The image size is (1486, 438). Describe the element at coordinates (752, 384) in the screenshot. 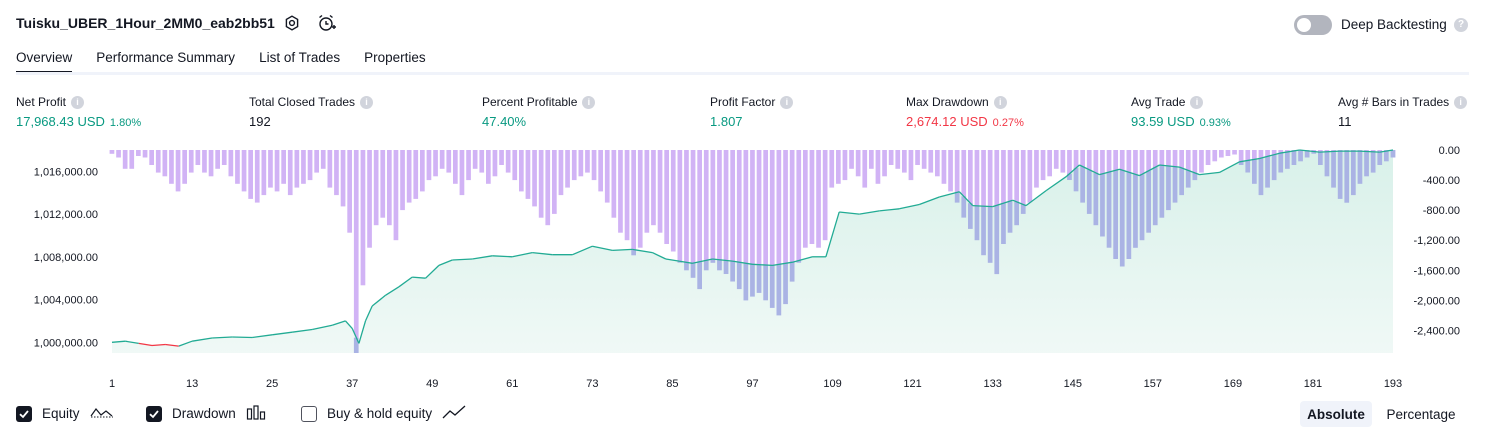

I see `x-tick-label: 97` at that location.